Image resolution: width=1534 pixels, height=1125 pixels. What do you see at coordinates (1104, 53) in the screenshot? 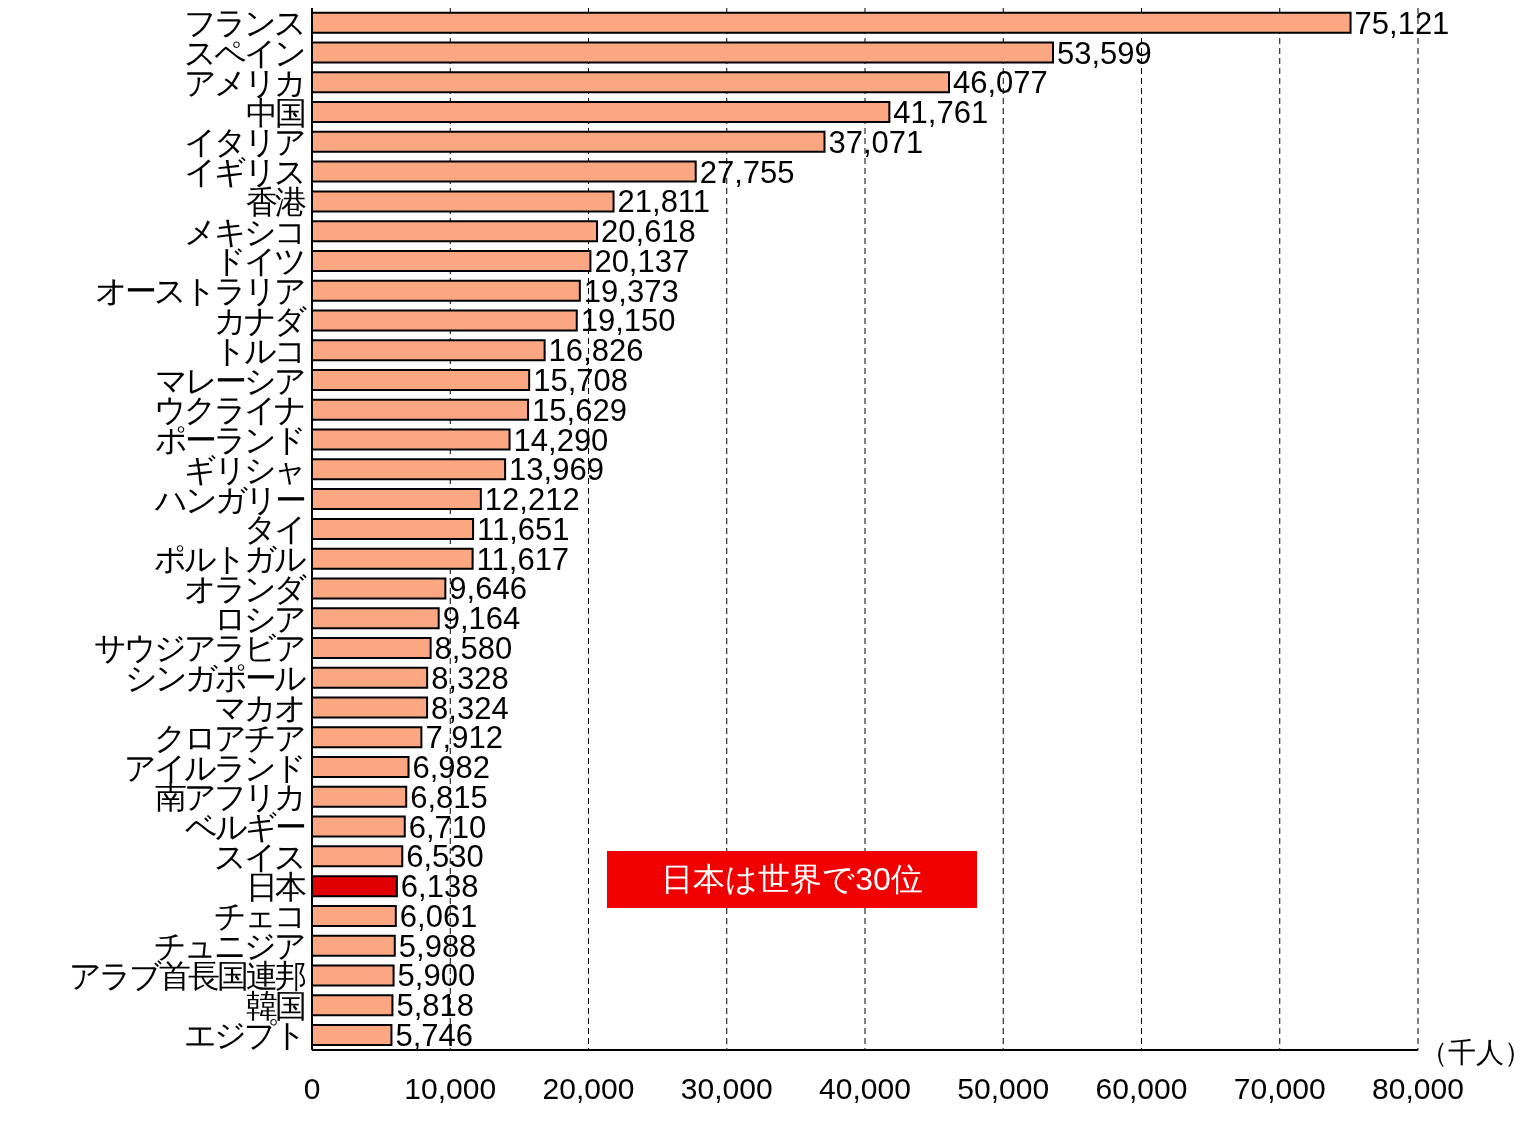
I see `data-label: 53,599` at bounding box center [1104, 53].